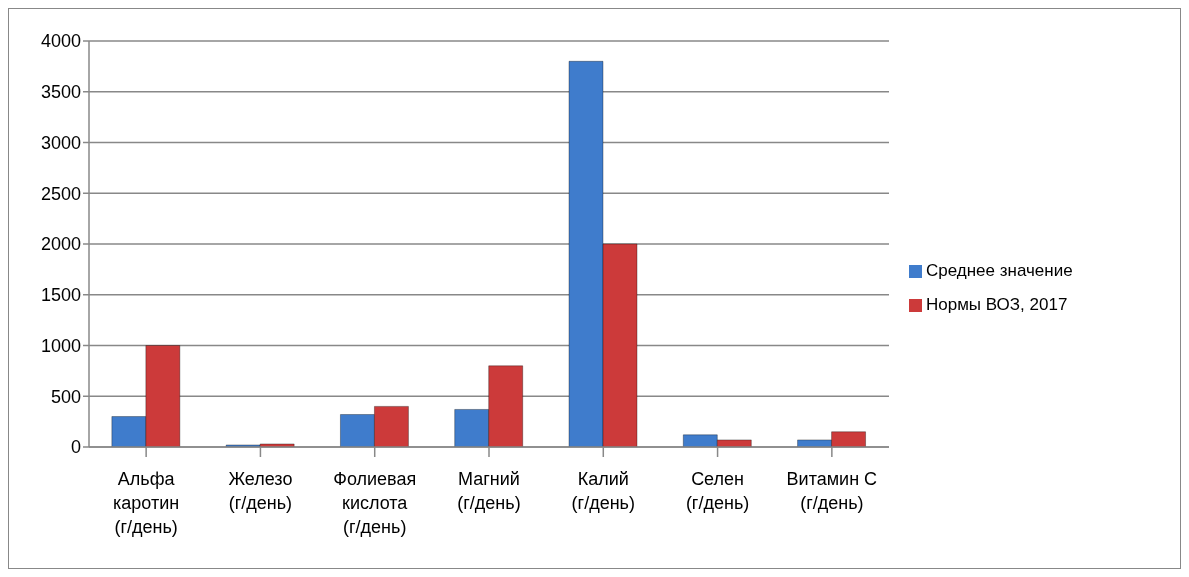 Image resolution: width=1189 pixels, height=577 pixels. What do you see at coordinates (260, 491) in the screenshot?
I see `x-tick-label: Железо (г/день)` at bounding box center [260, 491].